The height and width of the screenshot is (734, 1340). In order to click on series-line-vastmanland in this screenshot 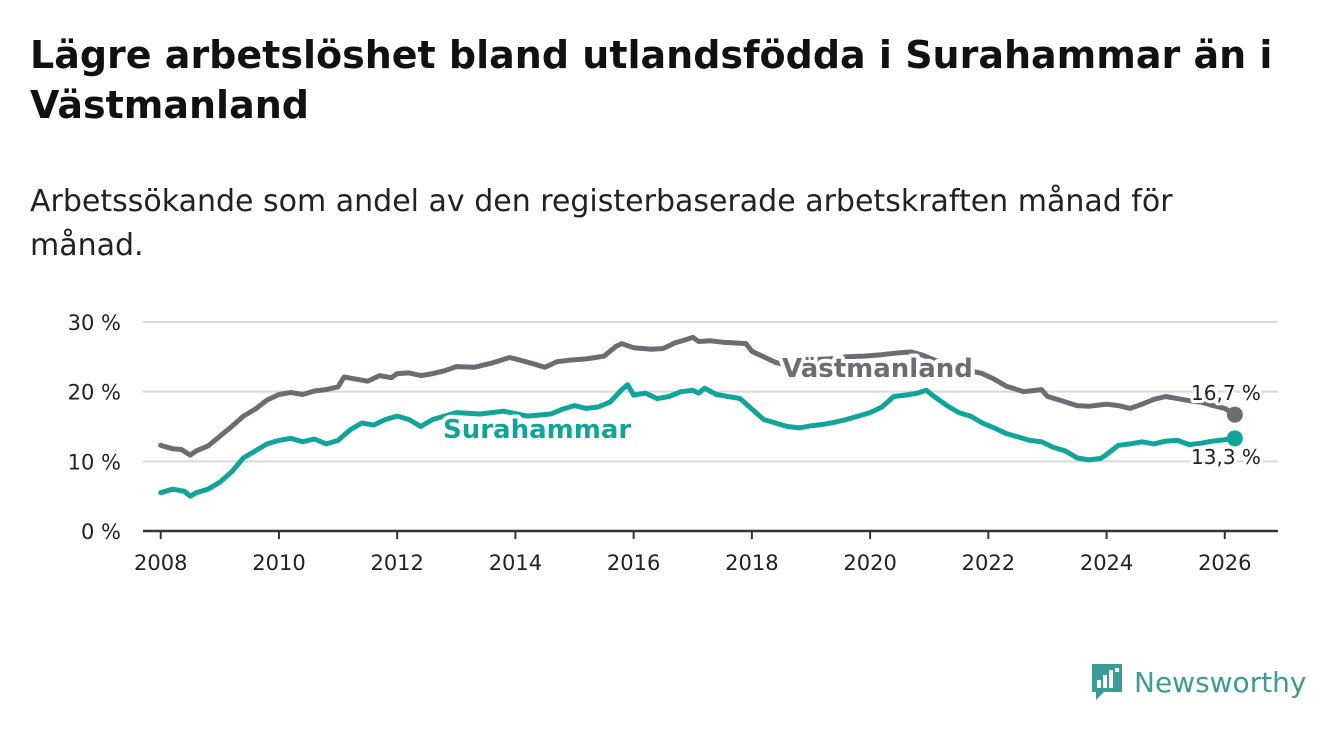, I will do `click(698, 396)`.